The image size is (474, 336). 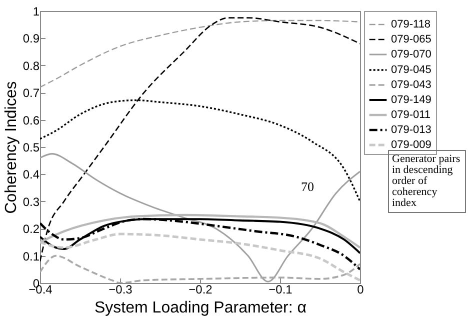 I want to click on y-tick-label: 0.8, so click(x=31, y=65).